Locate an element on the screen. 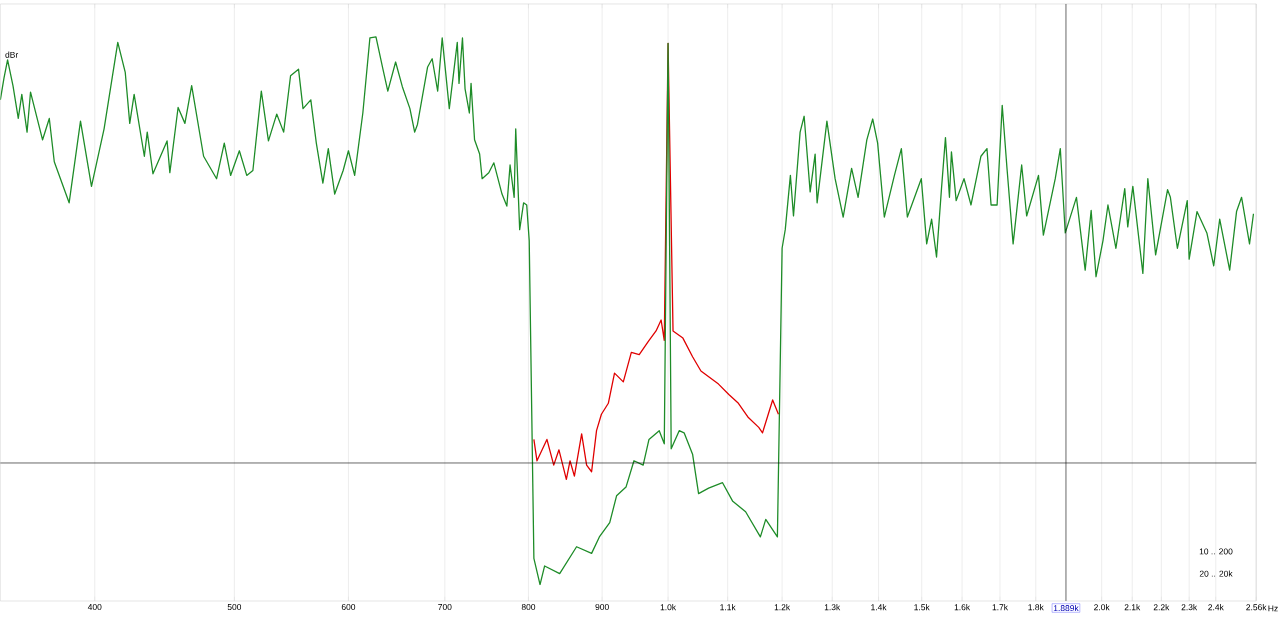  x-tick-label: 900 is located at coordinates (602, 607).